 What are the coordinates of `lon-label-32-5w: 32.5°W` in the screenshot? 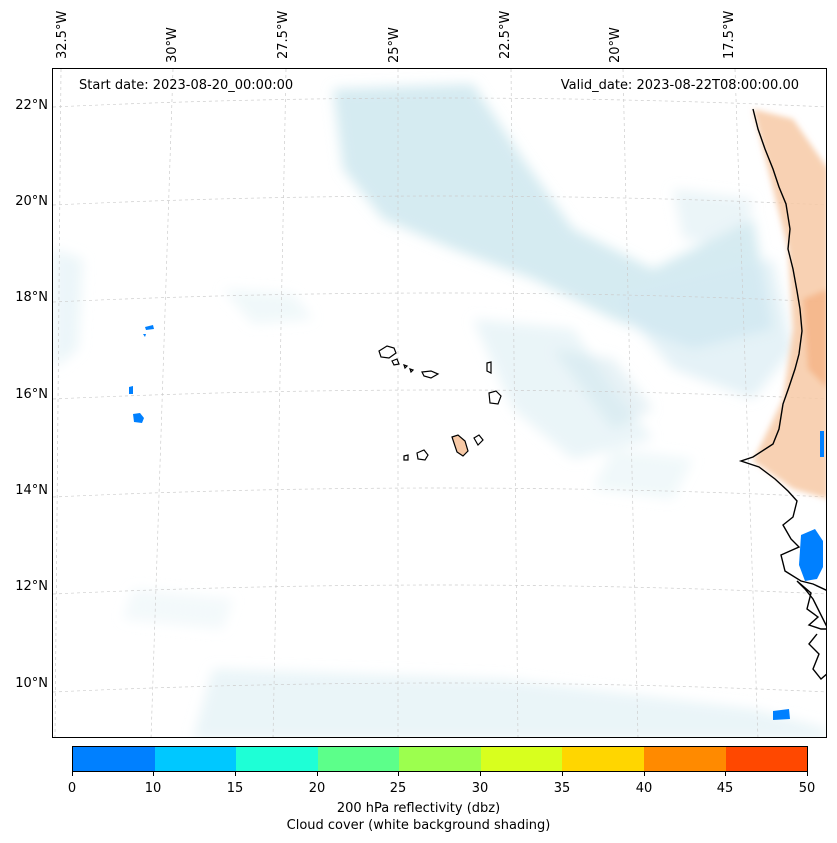 It's located at (62, 34).